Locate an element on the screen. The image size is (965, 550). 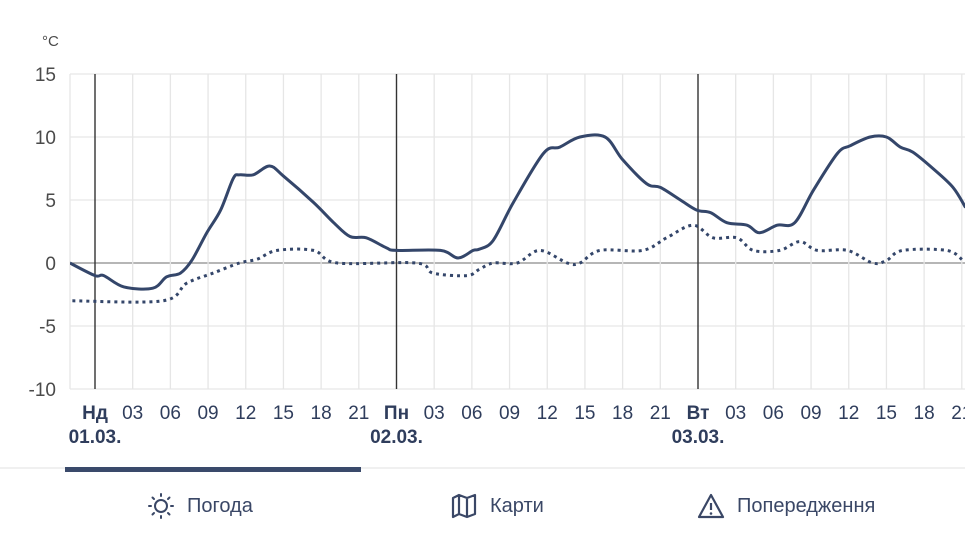
tab-weather-label: Погода is located at coordinates (220, 505).